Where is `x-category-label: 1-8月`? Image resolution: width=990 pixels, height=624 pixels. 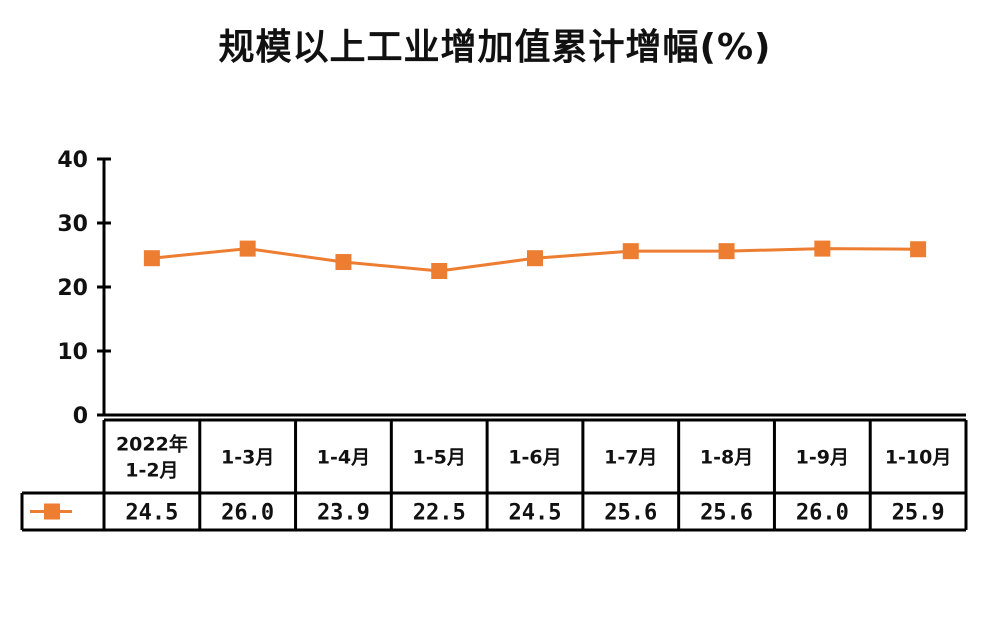 x-category-label: 1-8月 is located at coordinates (726, 458).